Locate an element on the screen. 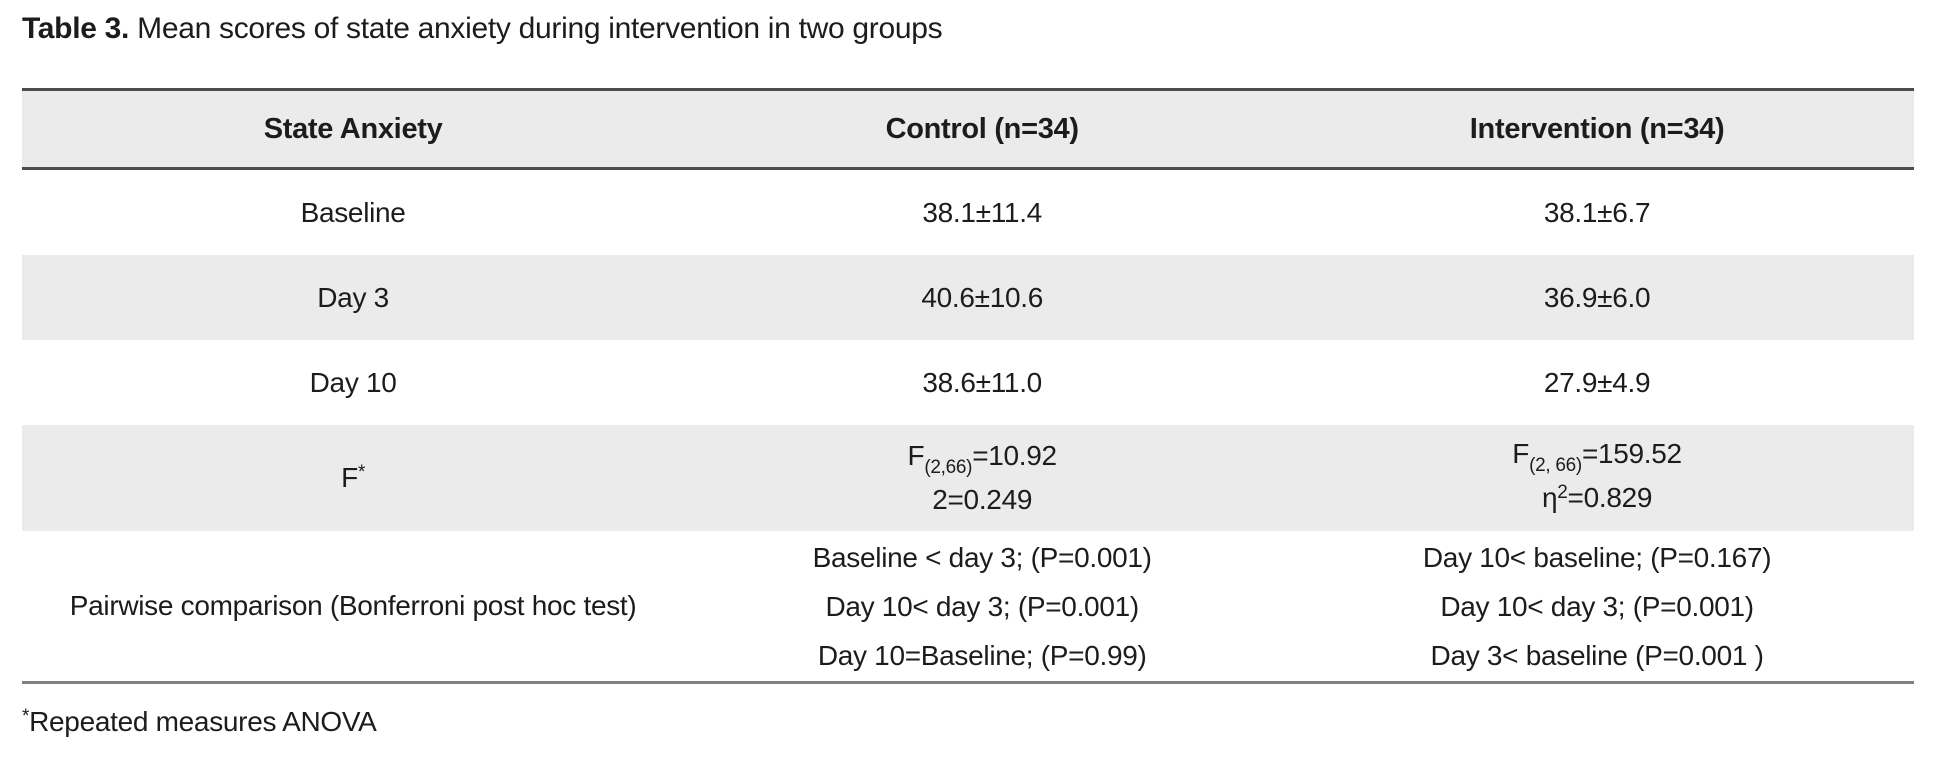 This screenshot has height=762, width=1940. day3-control-value: 40.6±10.6 is located at coordinates (982, 297).